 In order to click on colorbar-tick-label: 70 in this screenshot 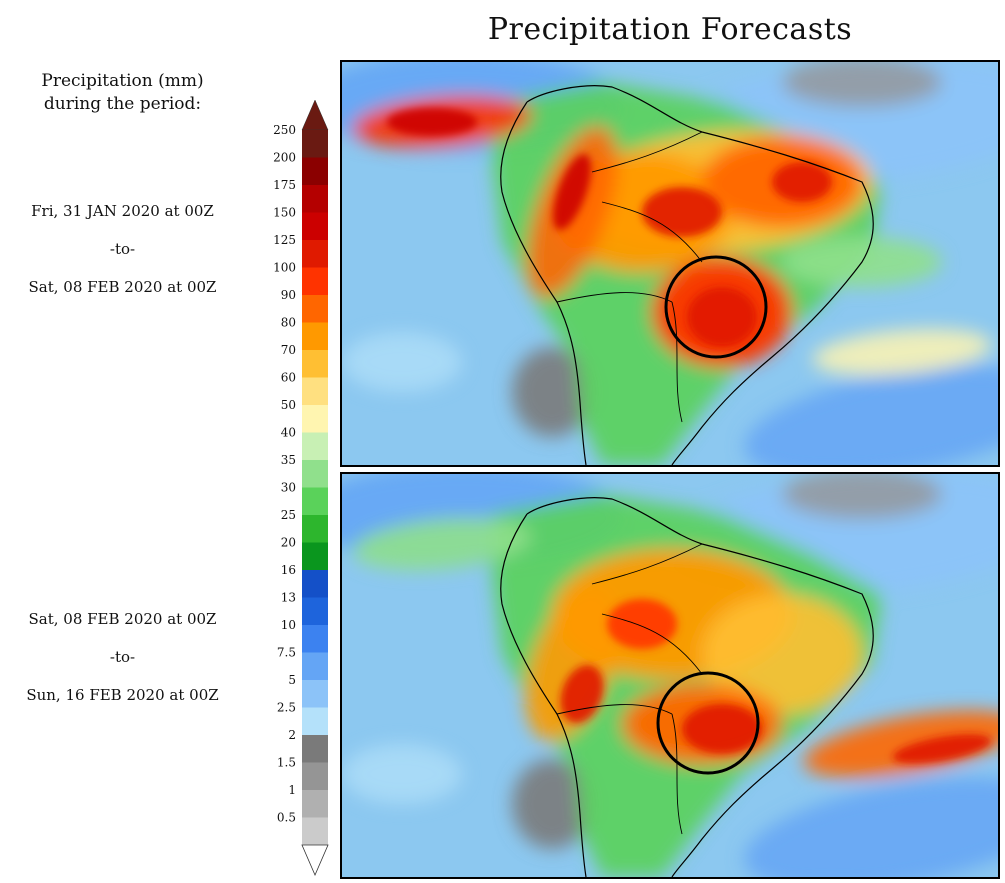, I will do `click(288, 350)`.